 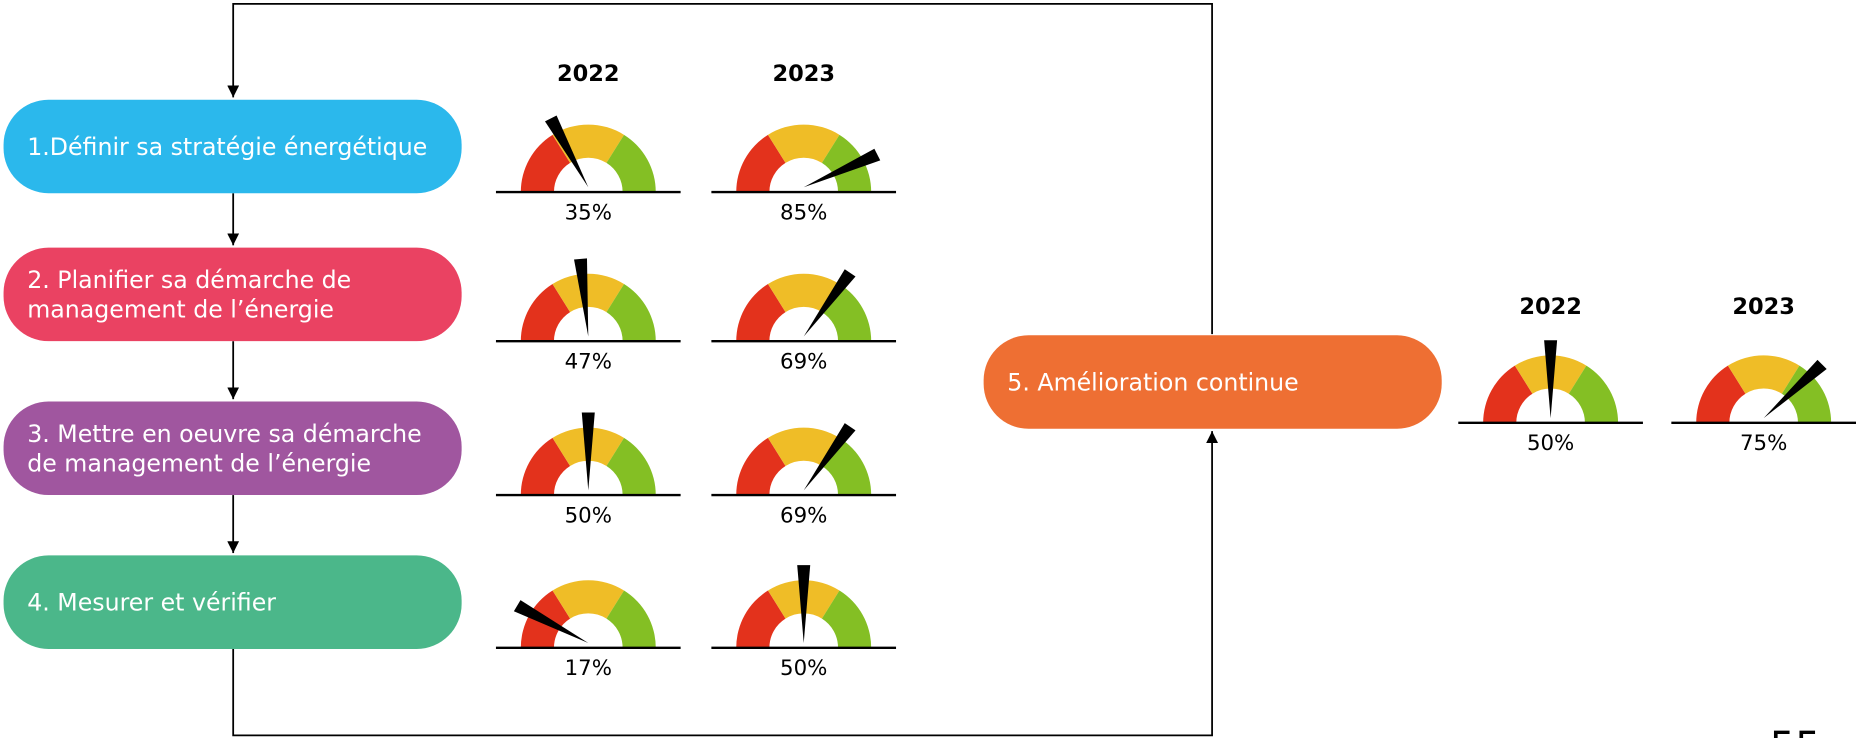 I want to click on gauge-value: 75%, so click(x=1763, y=443).